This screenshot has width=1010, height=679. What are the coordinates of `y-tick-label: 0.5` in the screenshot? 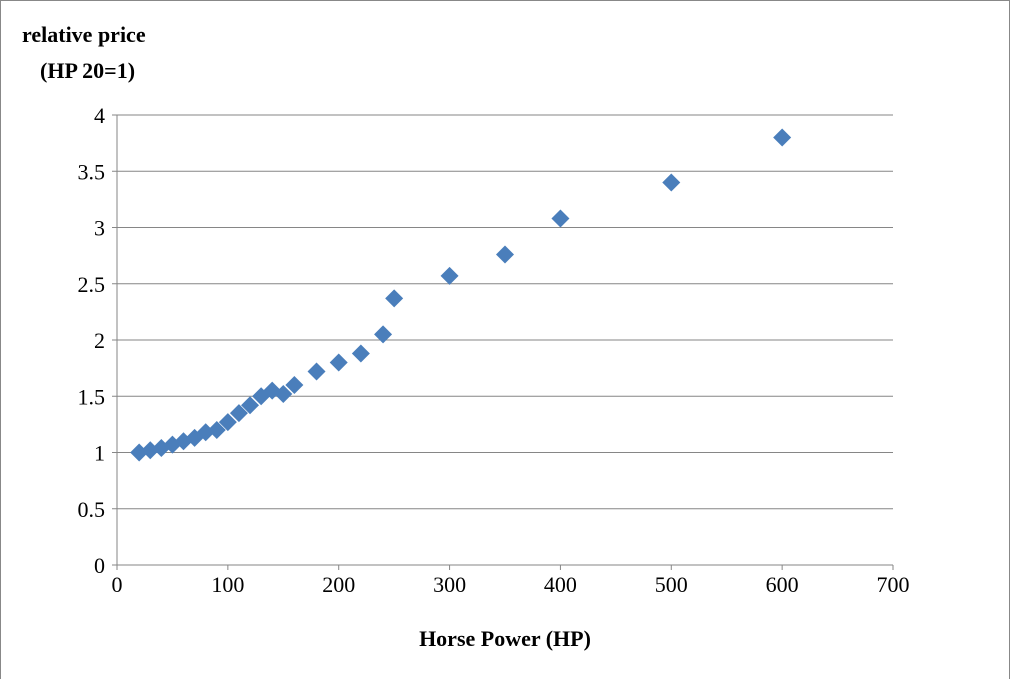 It's located at (92, 509).